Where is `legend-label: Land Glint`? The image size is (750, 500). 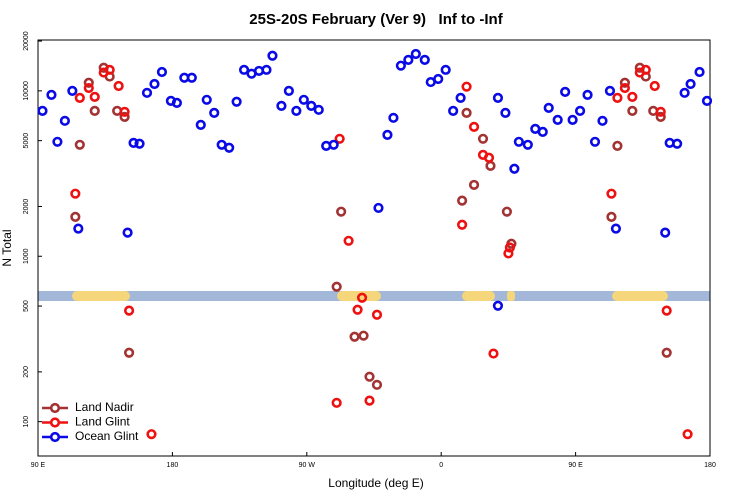
legend-label: Land Glint is located at coordinates (102, 422).